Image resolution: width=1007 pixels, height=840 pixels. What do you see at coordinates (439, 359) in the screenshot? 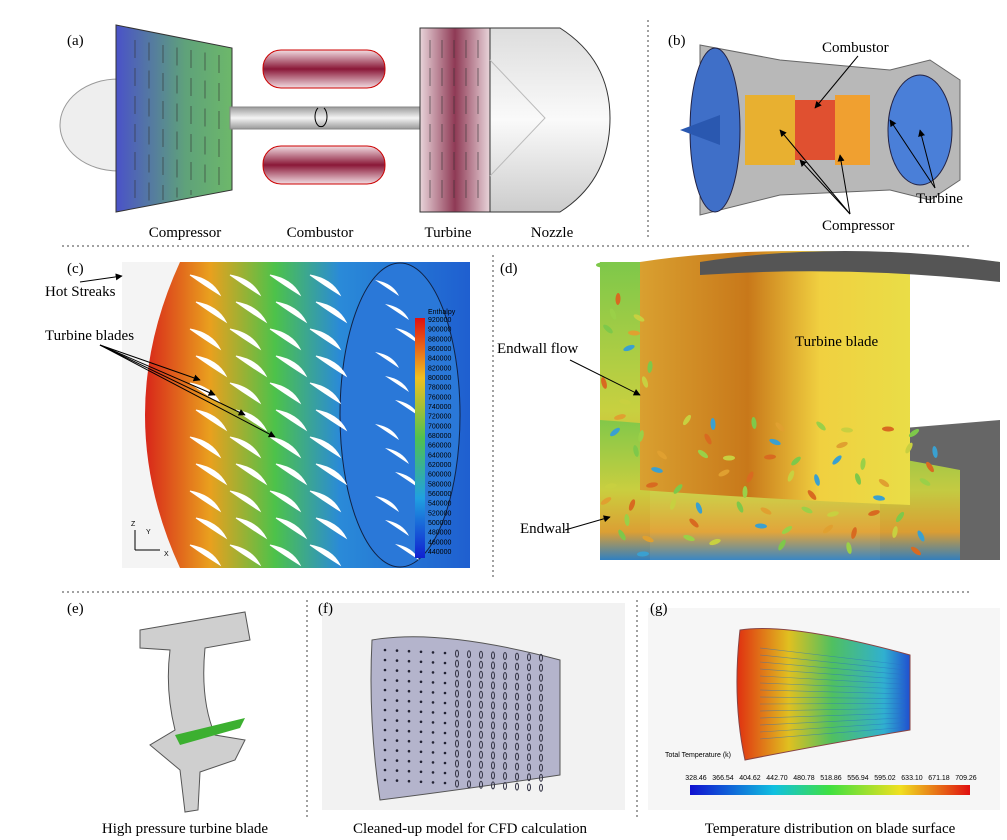
I see `colorbar-label: 840000` at bounding box center [439, 359].